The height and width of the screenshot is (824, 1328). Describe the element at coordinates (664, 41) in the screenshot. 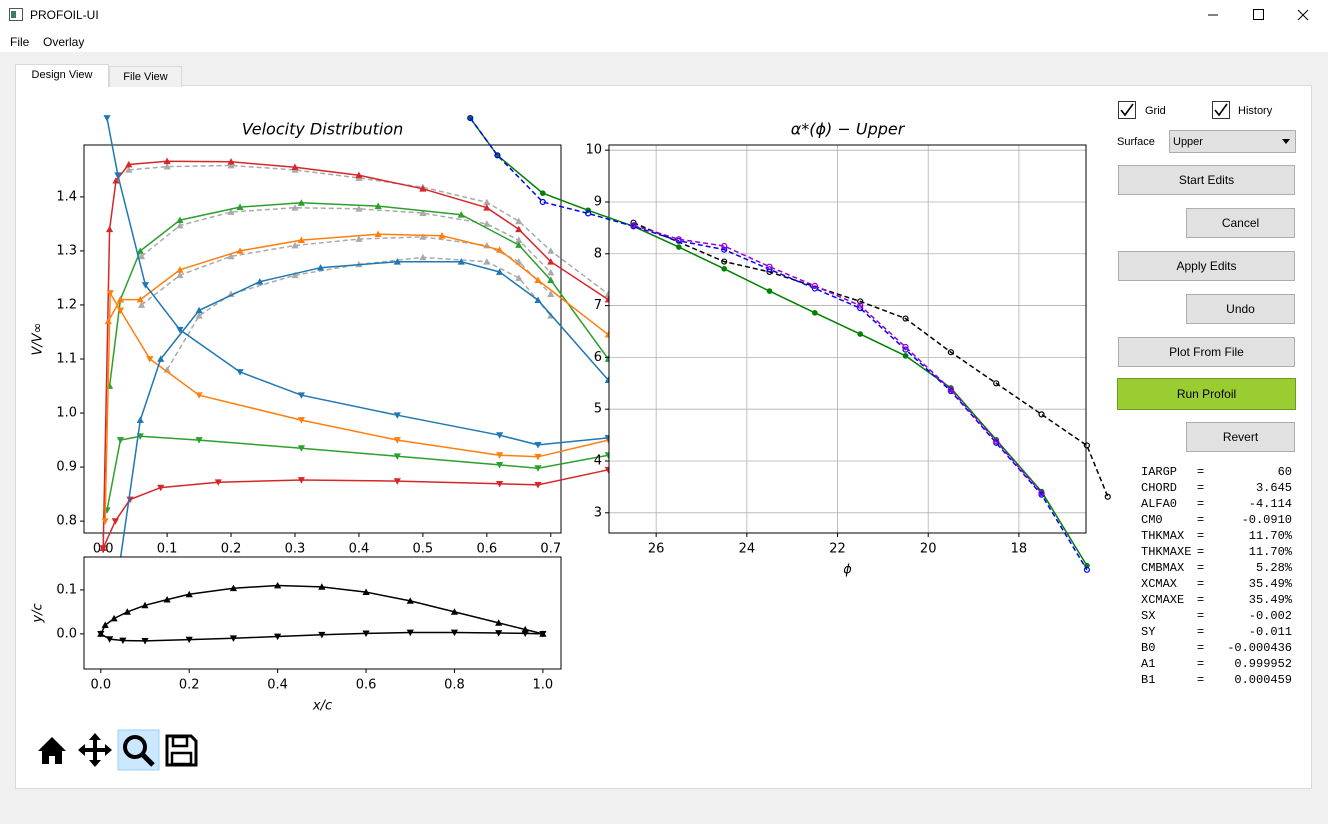

I see `menu-bar` at that location.